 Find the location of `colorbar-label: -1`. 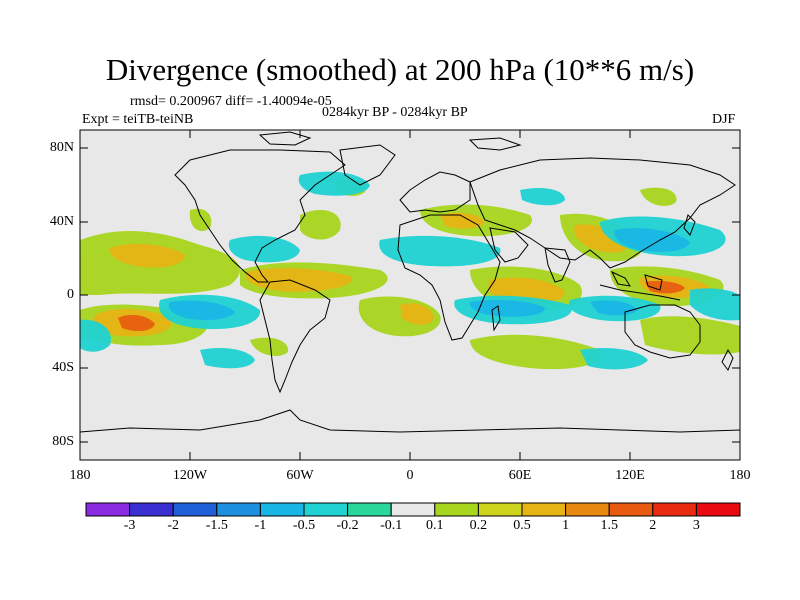

colorbar-label: -1 is located at coordinates (260, 525).